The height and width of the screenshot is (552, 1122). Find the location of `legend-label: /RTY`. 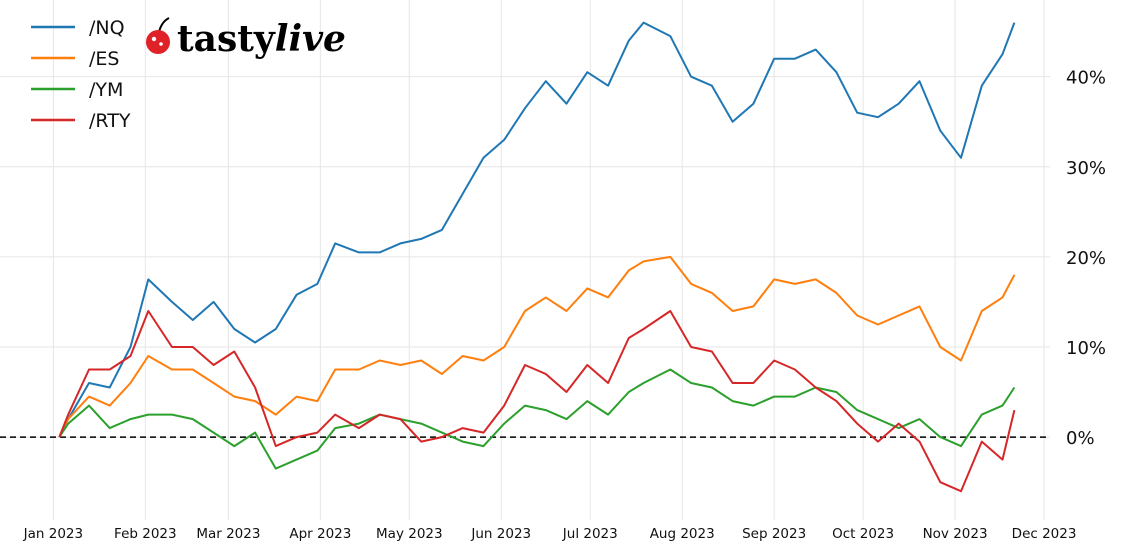

legend-label: /RTY is located at coordinates (110, 121).